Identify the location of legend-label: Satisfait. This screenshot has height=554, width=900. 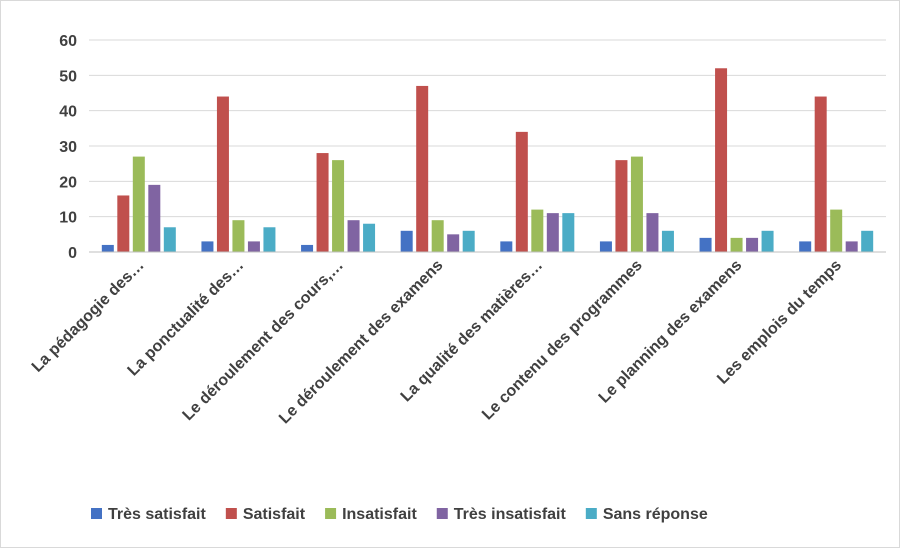
(274, 514).